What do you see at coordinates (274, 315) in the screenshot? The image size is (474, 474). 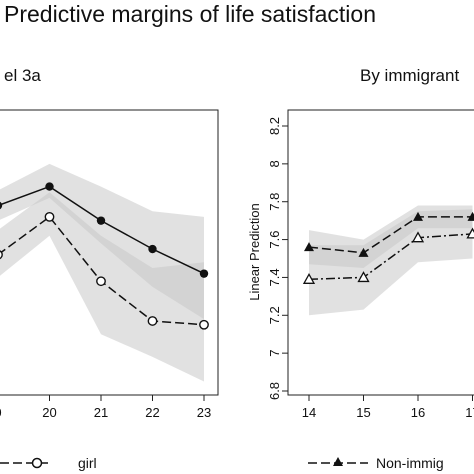 I see `right-y-tick-label-2: 7.2` at bounding box center [274, 315].